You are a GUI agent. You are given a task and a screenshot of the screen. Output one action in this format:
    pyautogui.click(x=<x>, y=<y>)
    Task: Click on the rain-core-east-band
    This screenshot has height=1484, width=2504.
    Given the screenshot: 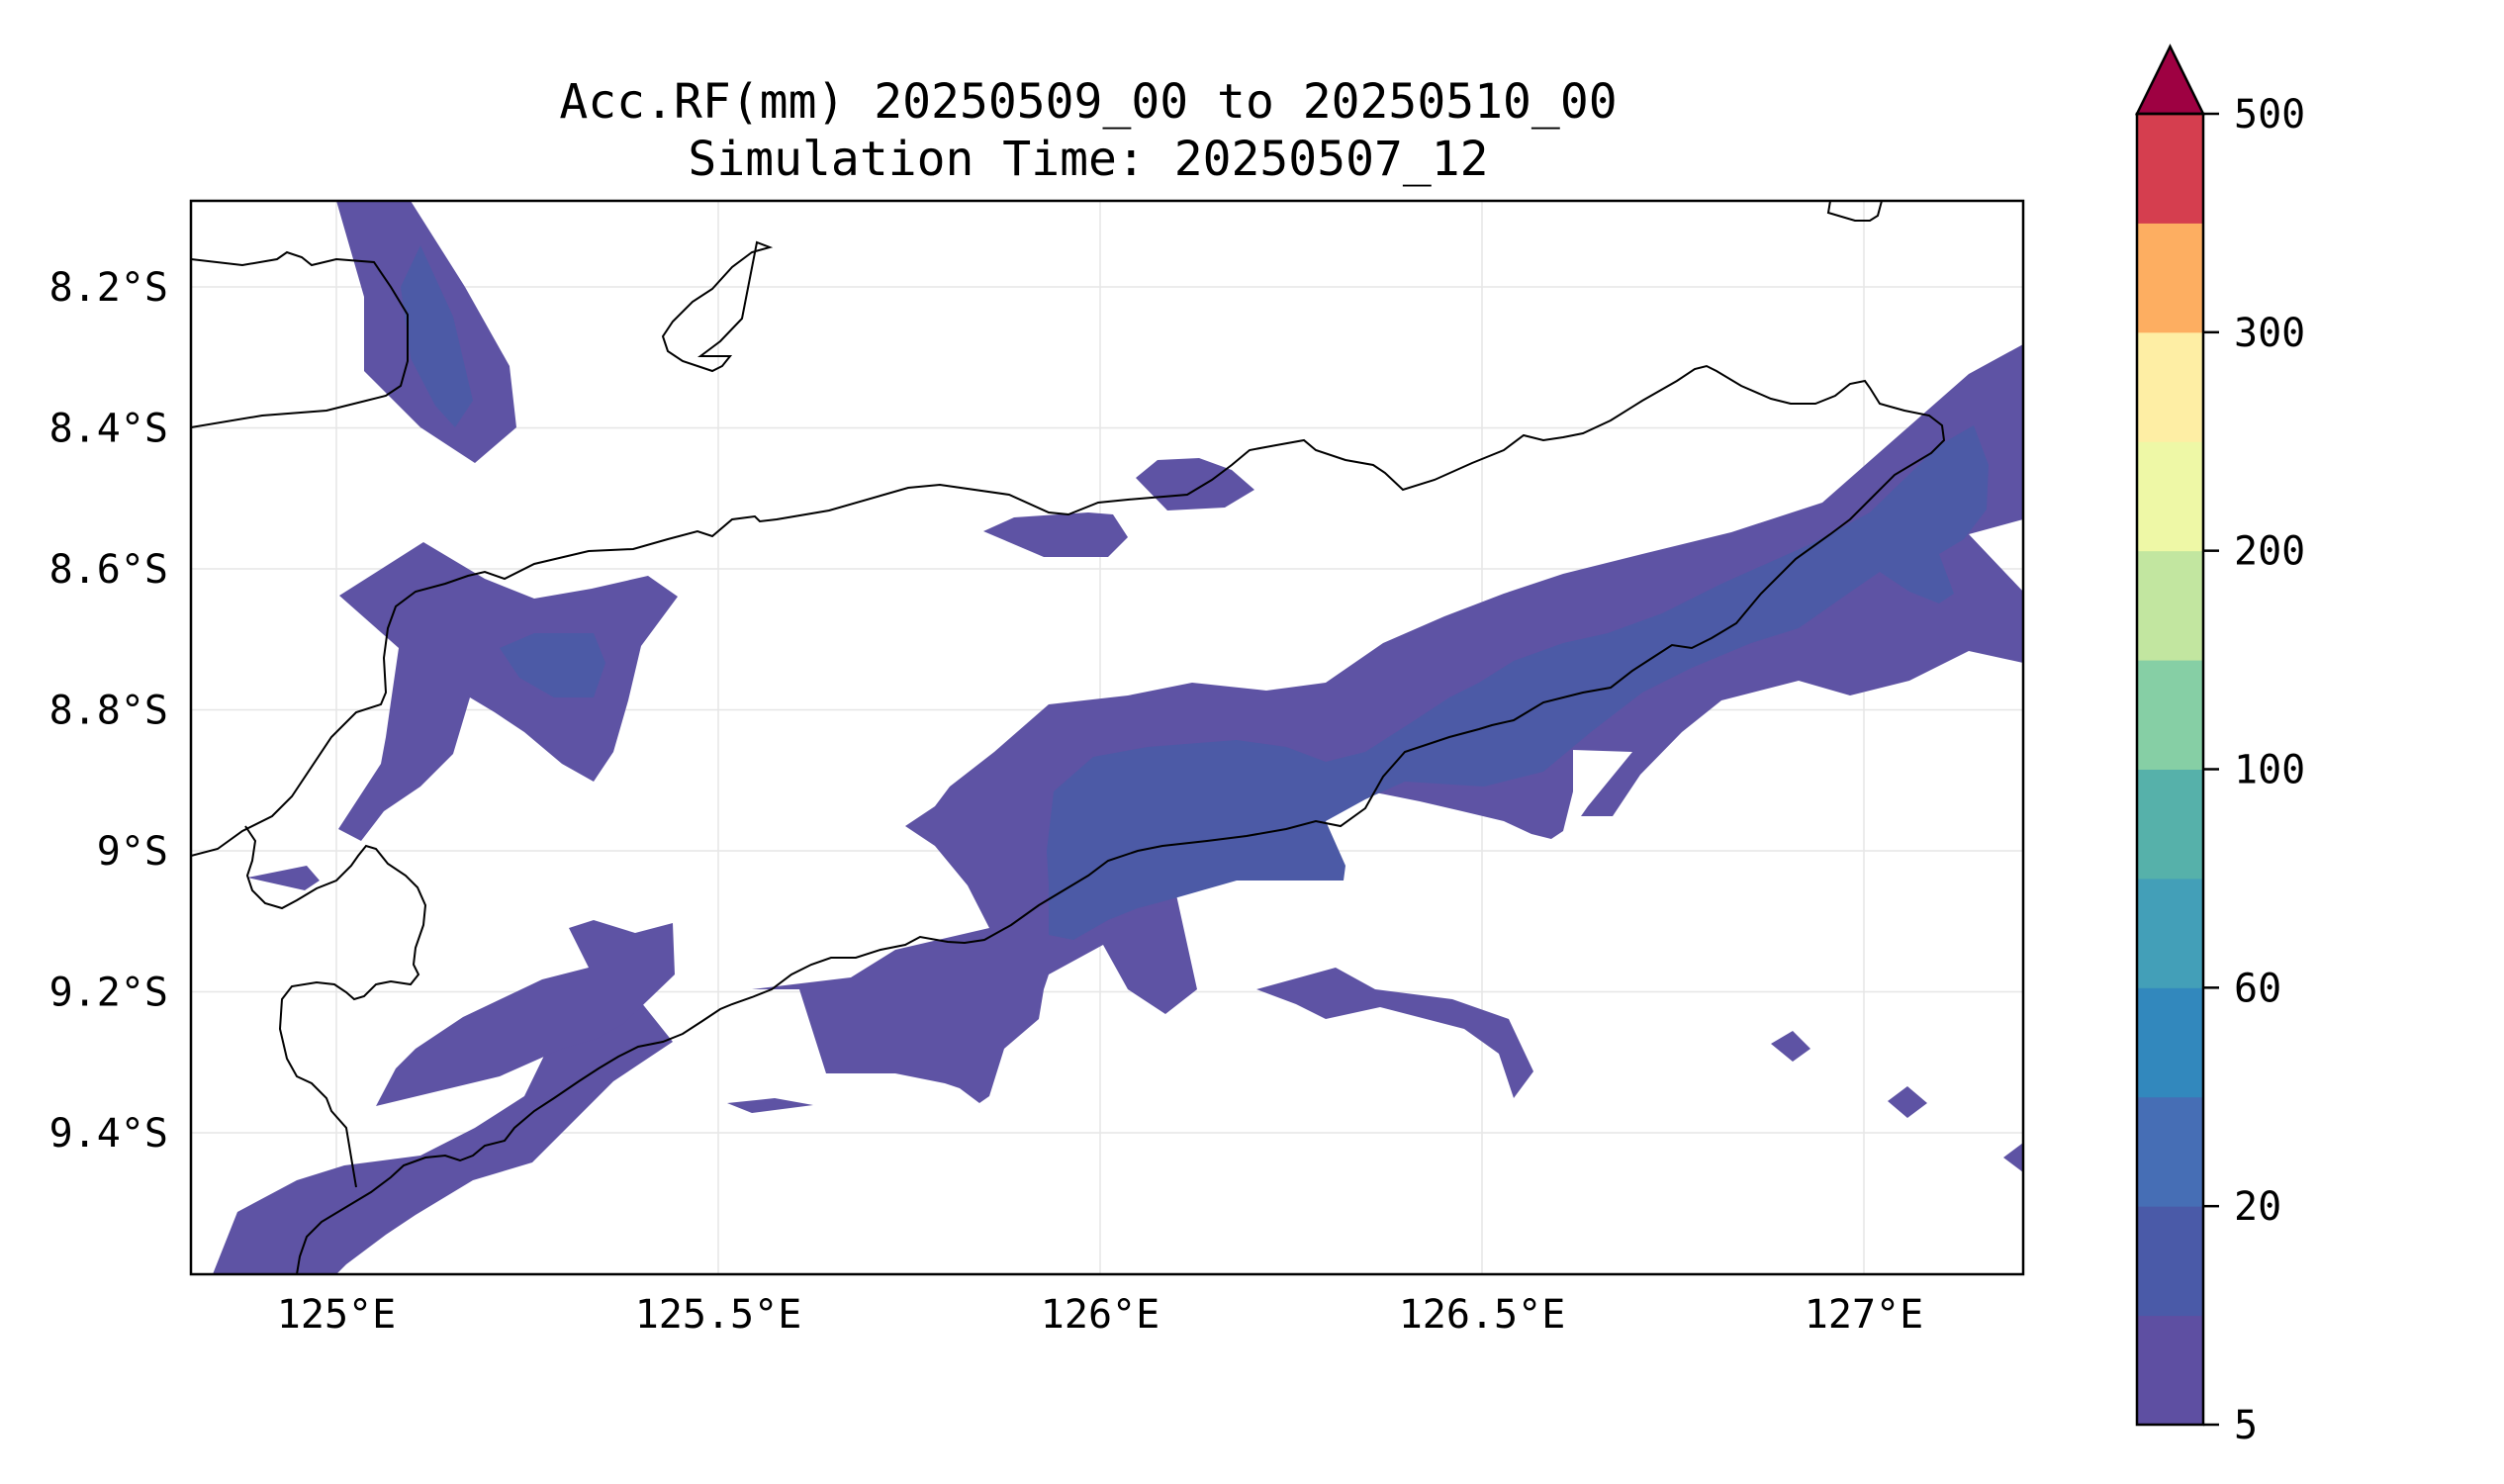 What is the action you would take?
    pyautogui.click(x=1518, y=682)
    